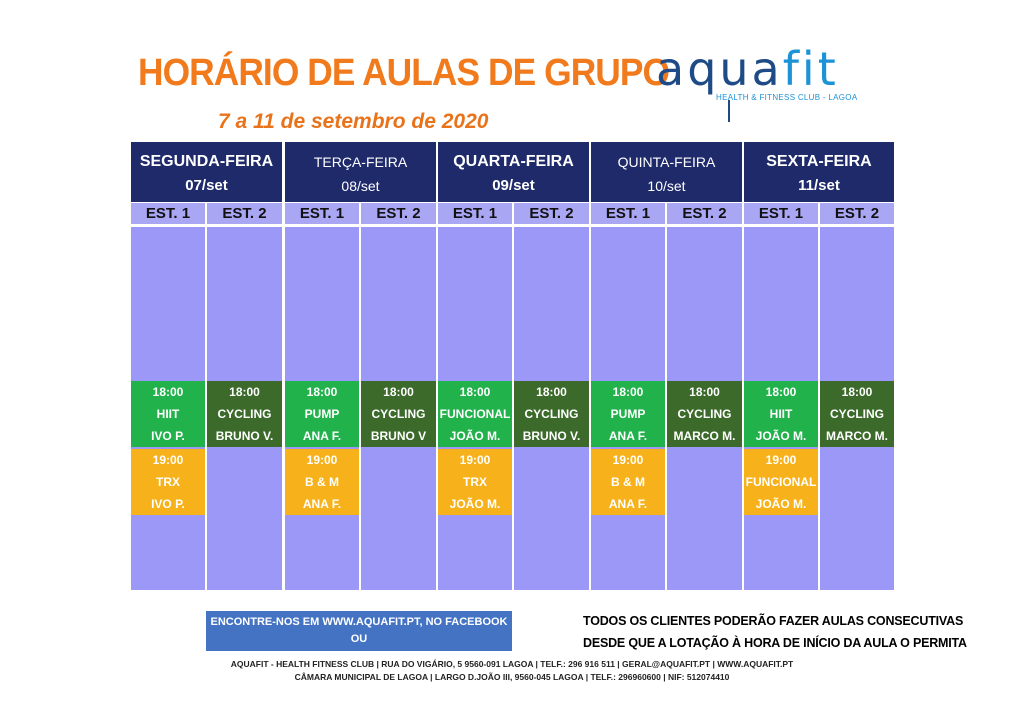  What do you see at coordinates (475, 414) in the screenshot?
I see `class-slot: 18:00 FUNCIONAL JOÃO M.` at bounding box center [475, 414].